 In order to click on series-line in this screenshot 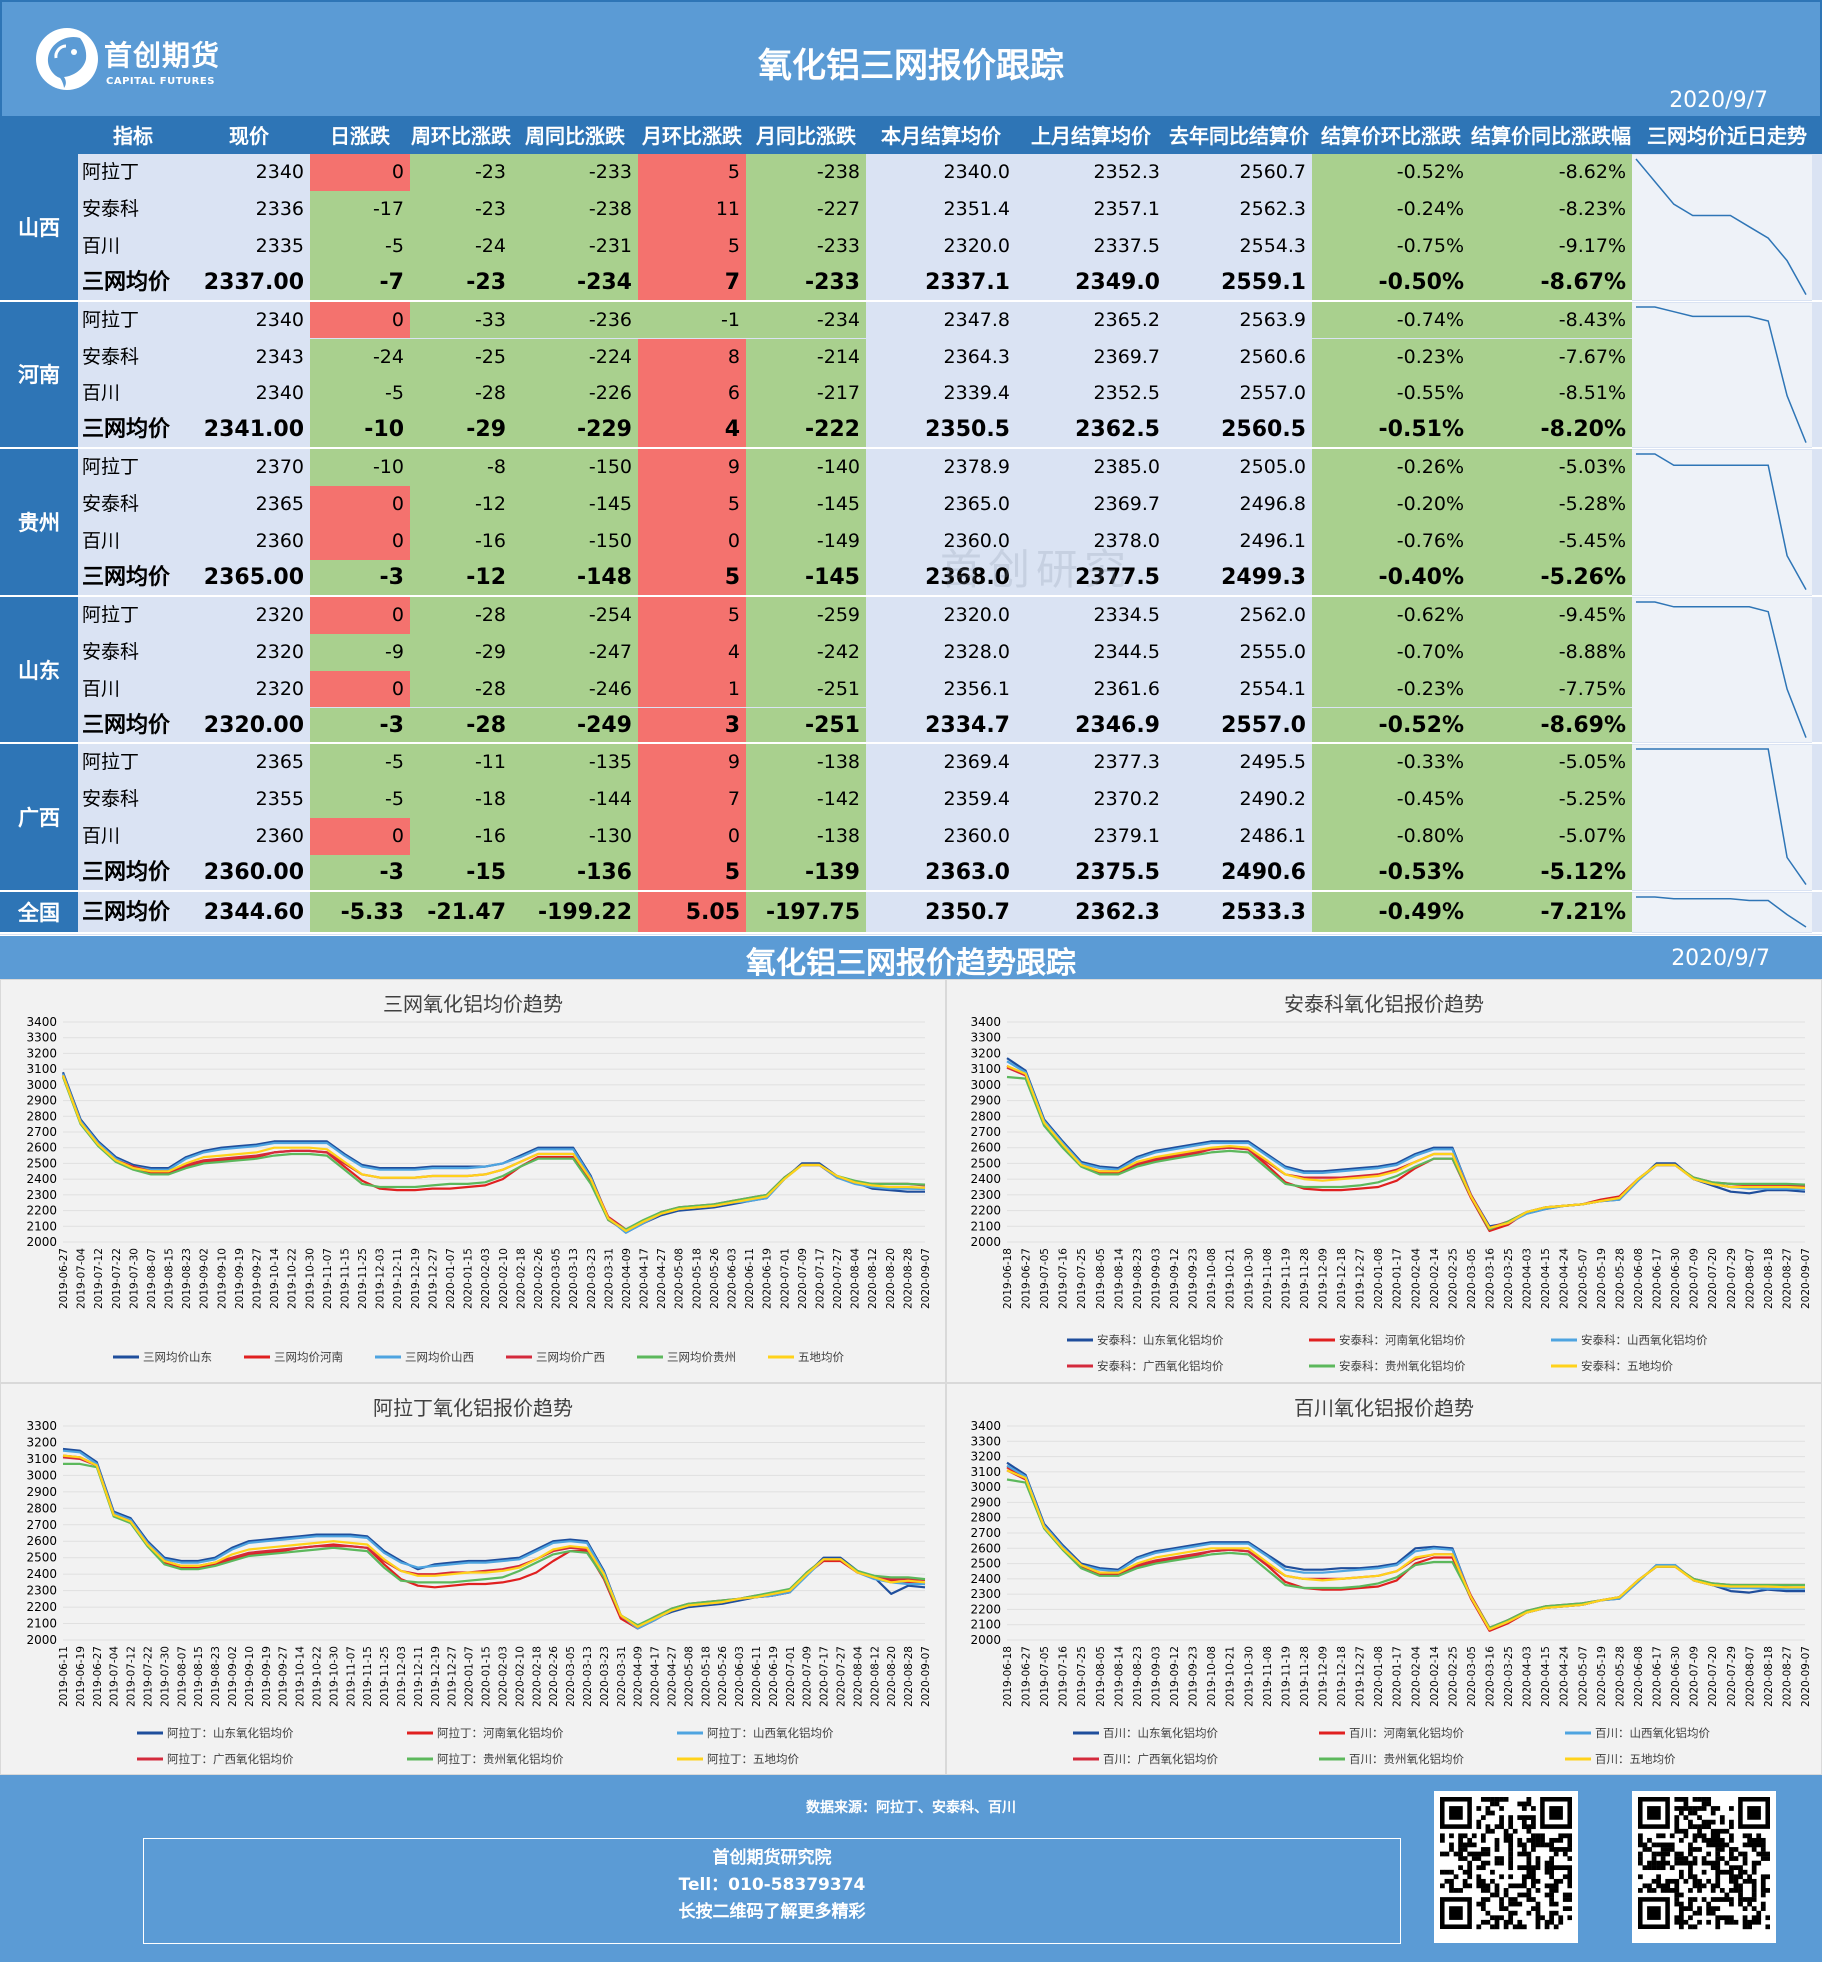, I will do `click(1405, 1549)`.